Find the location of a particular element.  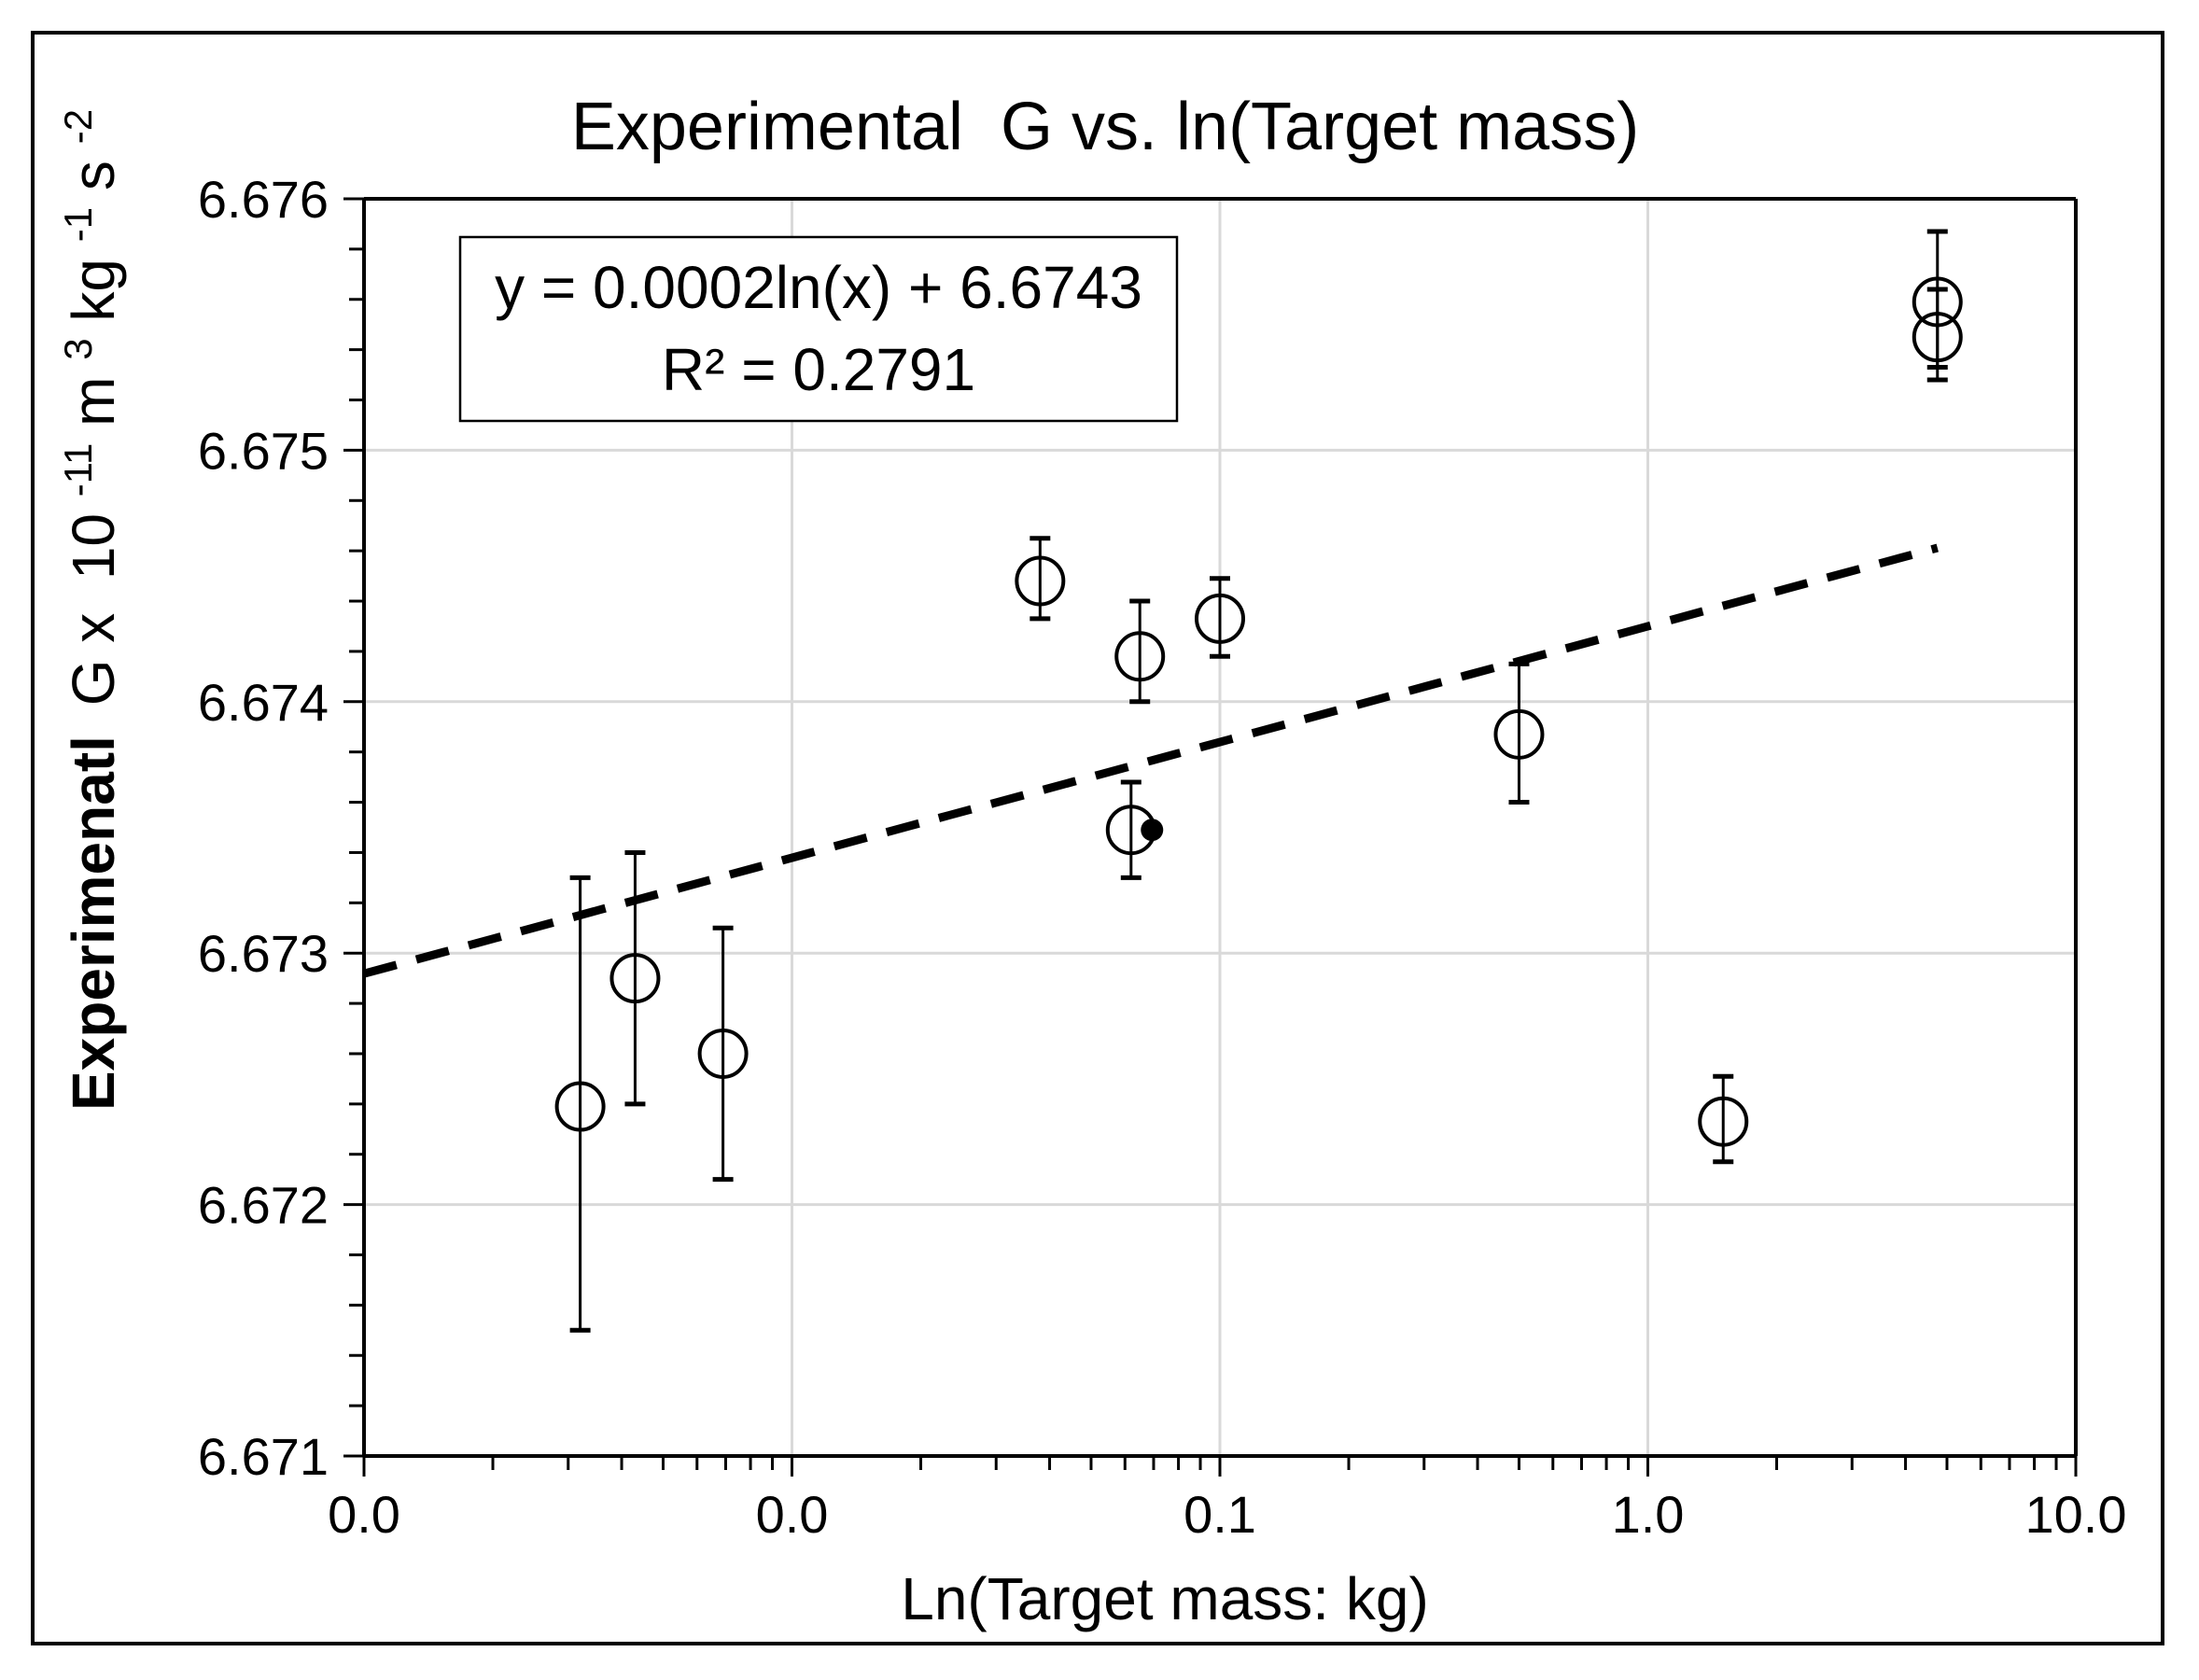

y-tick-labels: 6.671 6.672 6.673 6.674 6.675 6.676 is located at coordinates (263, 828).